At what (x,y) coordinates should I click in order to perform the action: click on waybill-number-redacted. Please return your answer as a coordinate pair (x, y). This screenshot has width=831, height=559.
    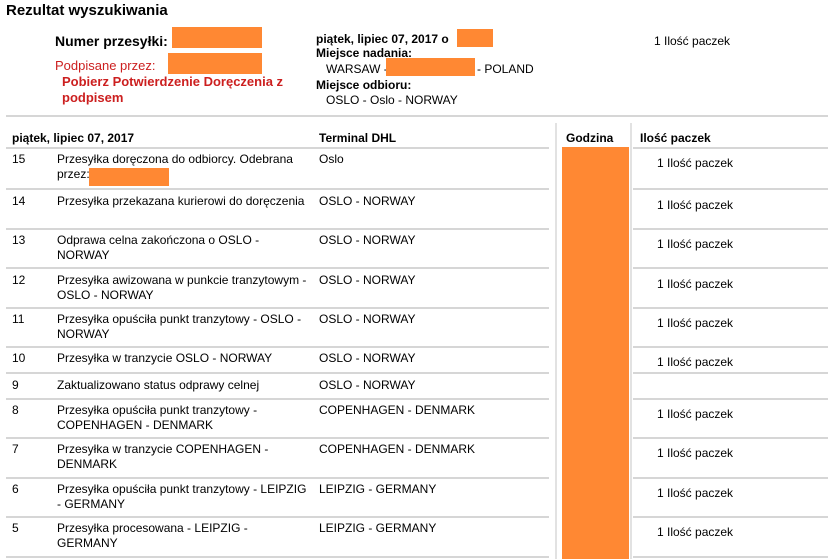
    Looking at the image, I should click on (217, 37).